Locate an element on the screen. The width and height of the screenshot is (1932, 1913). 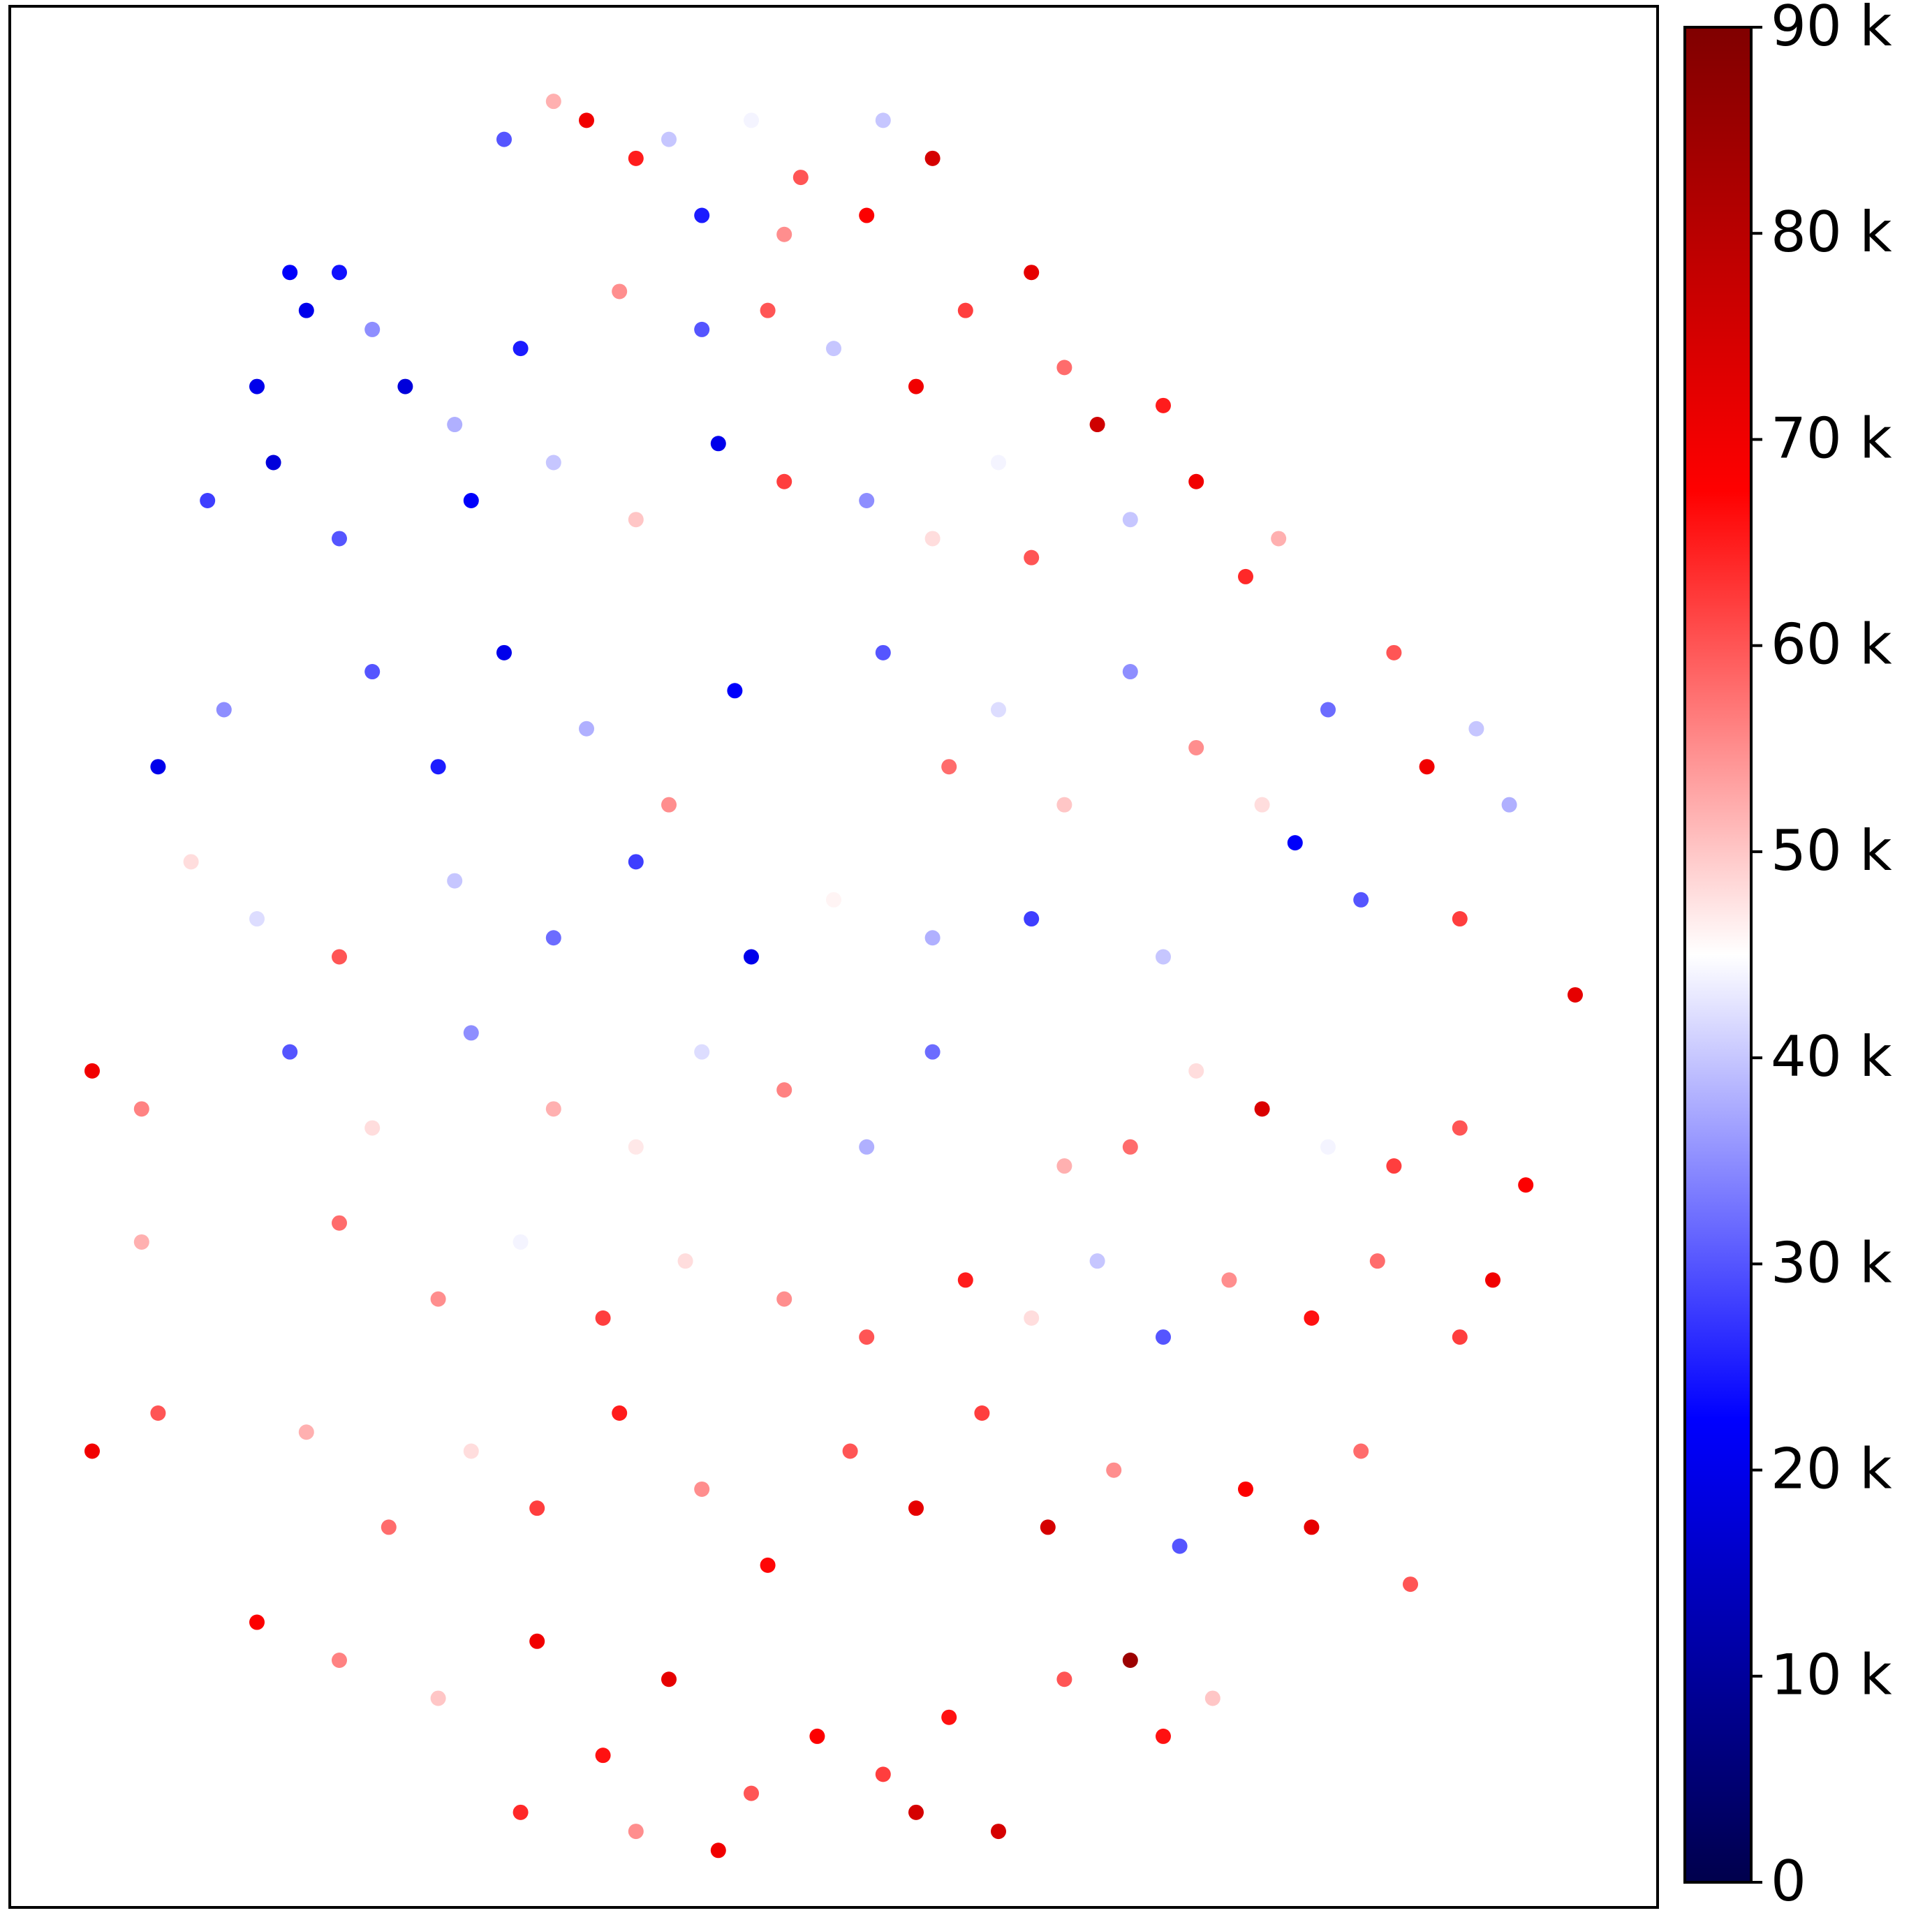
colorbar-tick-label: 80 k is located at coordinates (1832, 232).